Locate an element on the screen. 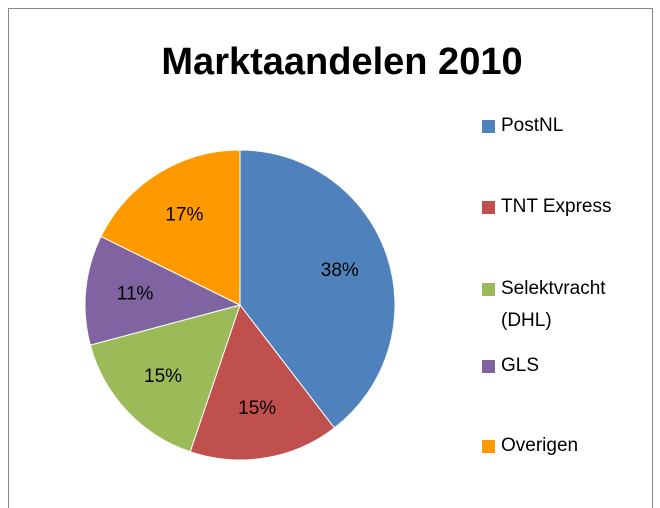 The height and width of the screenshot is (508, 660). legend-item: PostNL is located at coordinates (561, 126).